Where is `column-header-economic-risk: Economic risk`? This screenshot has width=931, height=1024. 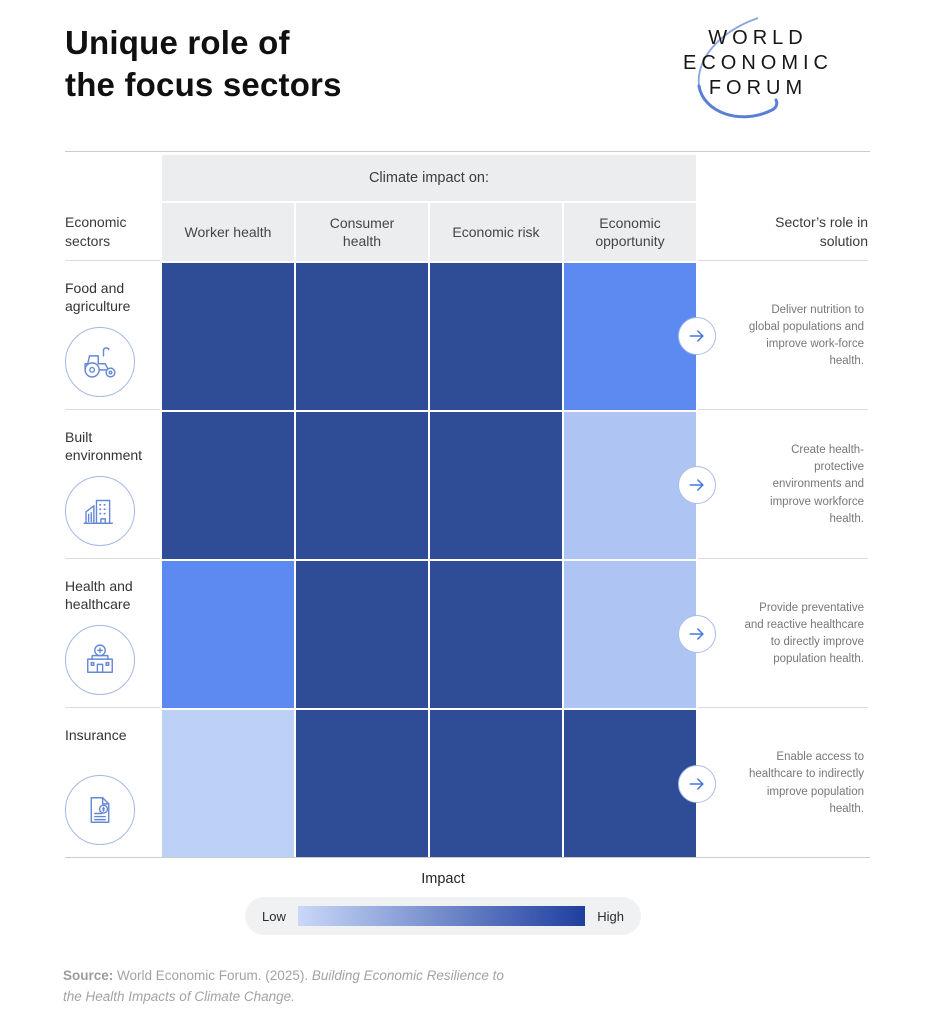
column-header-economic-risk: Economic risk is located at coordinates (496, 232).